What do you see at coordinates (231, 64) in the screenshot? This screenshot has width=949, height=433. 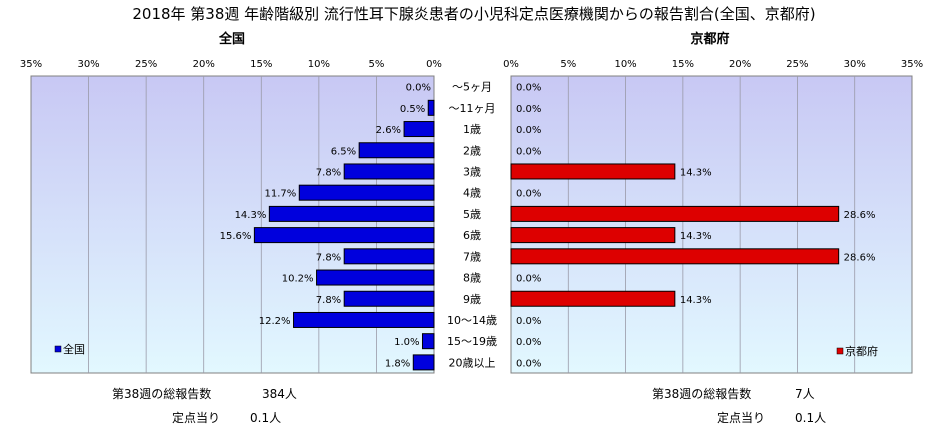 I see `national-x-ticks: 35% 30% 25% 20% 15% 10% 5% 0%` at bounding box center [231, 64].